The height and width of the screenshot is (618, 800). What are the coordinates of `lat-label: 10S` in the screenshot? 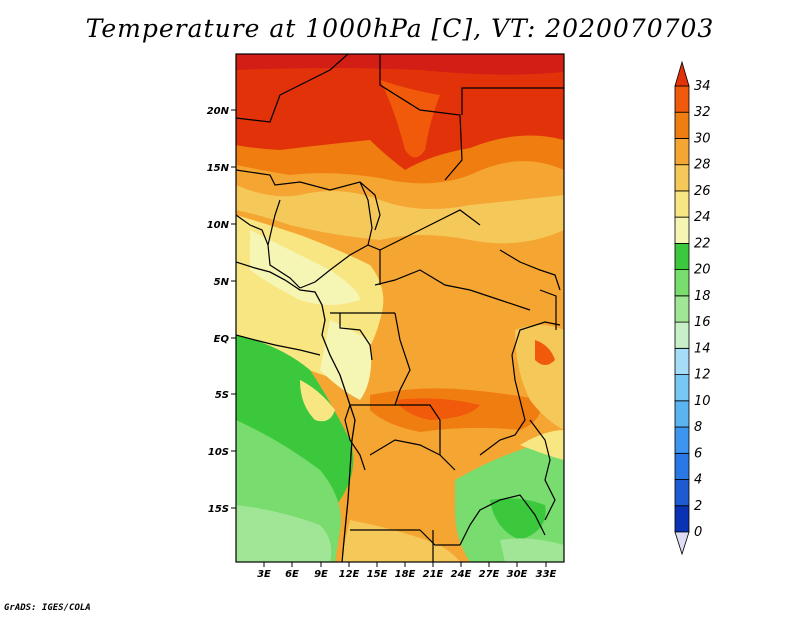 It's located at (218, 452).